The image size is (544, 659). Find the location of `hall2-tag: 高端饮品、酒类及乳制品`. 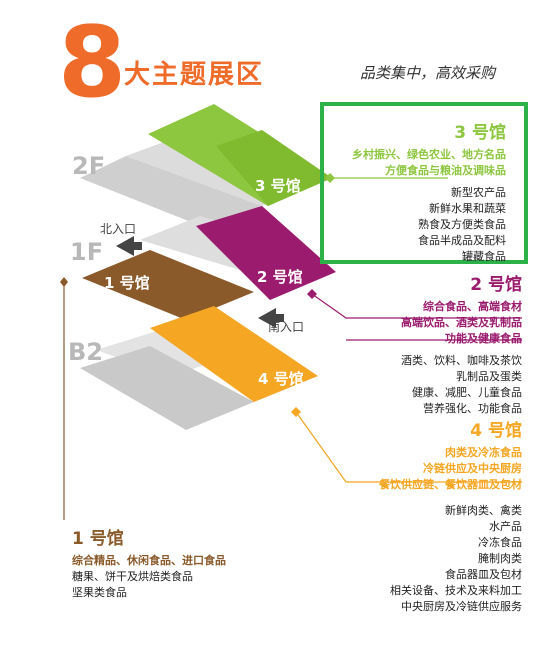

hall2-tag: 高端饮品、酒类及乳制品 is located at coordinates (461, 322).